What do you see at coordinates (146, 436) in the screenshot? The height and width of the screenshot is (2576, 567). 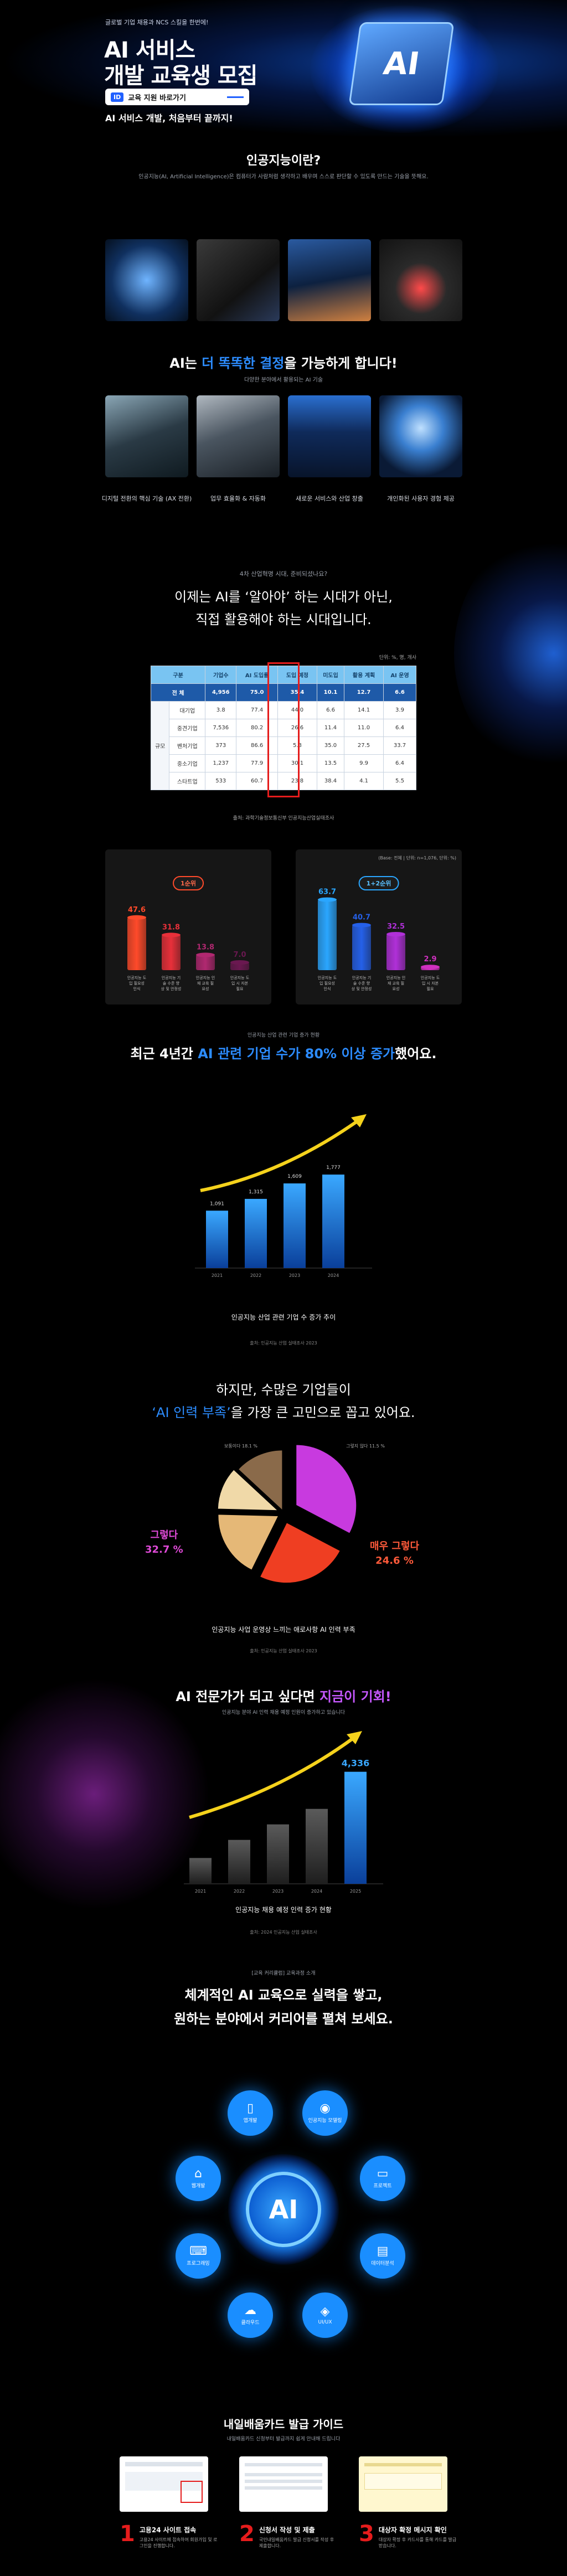 I see `digital-transformation-image` at bounding box center [146, 436].